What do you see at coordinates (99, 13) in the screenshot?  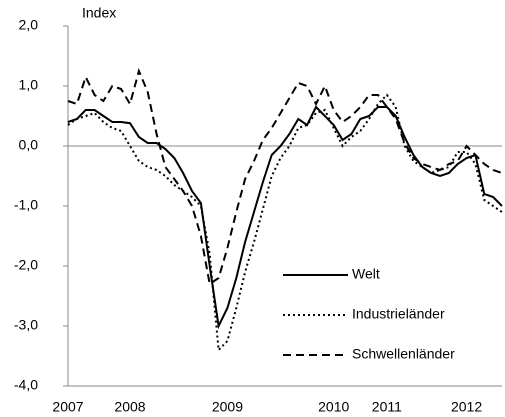 I see `y-axis-label: Index` at bounding box center [99, 13].